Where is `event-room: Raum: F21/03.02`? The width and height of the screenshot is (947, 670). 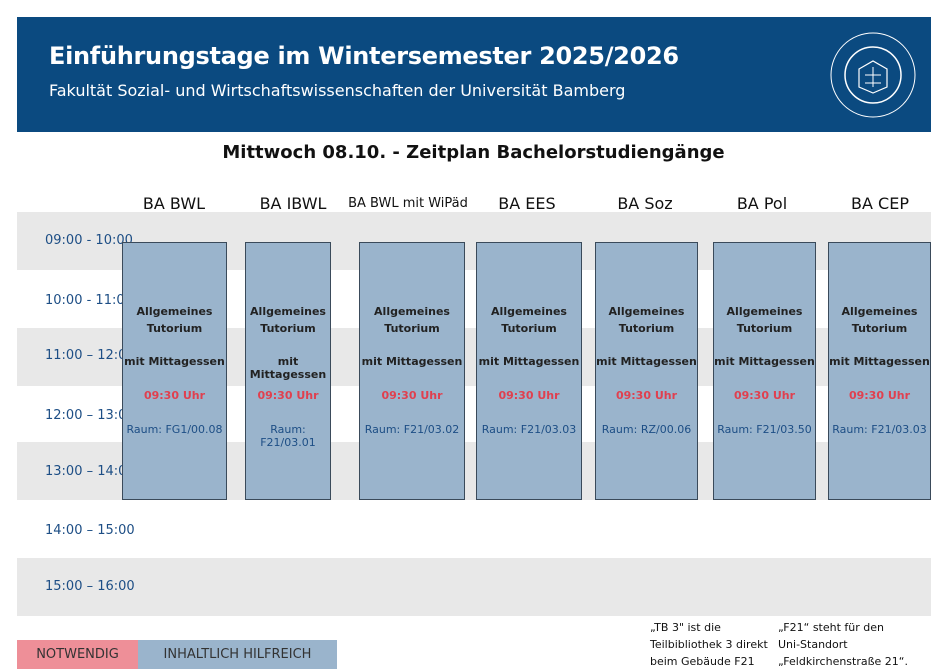 event-room: Raum: F21/03.02 is located at coordinates (412, 429).